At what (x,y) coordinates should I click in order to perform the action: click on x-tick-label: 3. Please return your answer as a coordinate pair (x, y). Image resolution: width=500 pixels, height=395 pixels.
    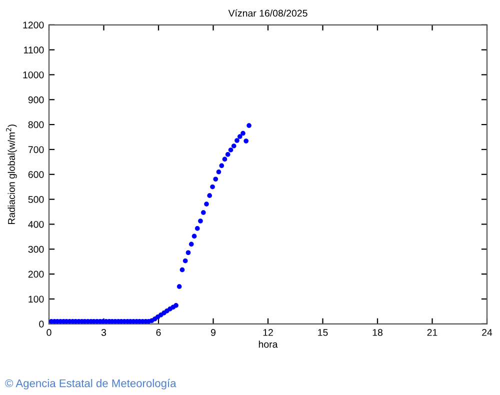
    Looking at the image, I should click on (103, 332).